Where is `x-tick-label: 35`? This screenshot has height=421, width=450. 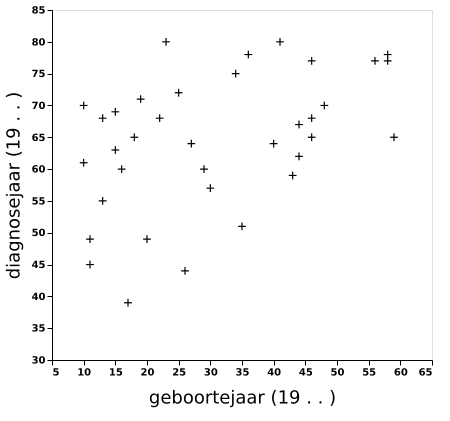
x-tick-label: 35 is located at coordinates (243, 373).